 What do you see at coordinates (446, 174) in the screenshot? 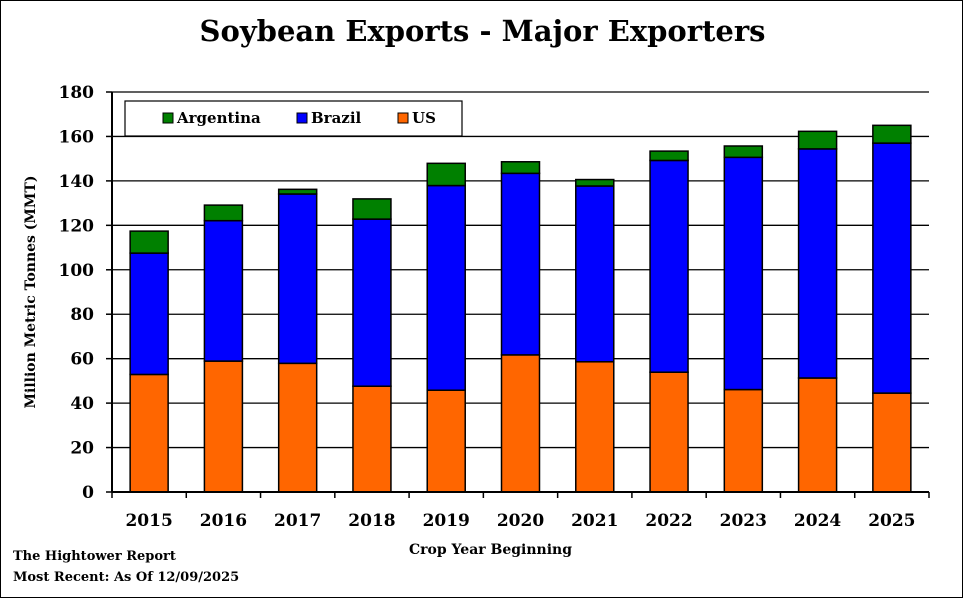
I see `bar-argentina-2019` at bounding box center [446, 174].